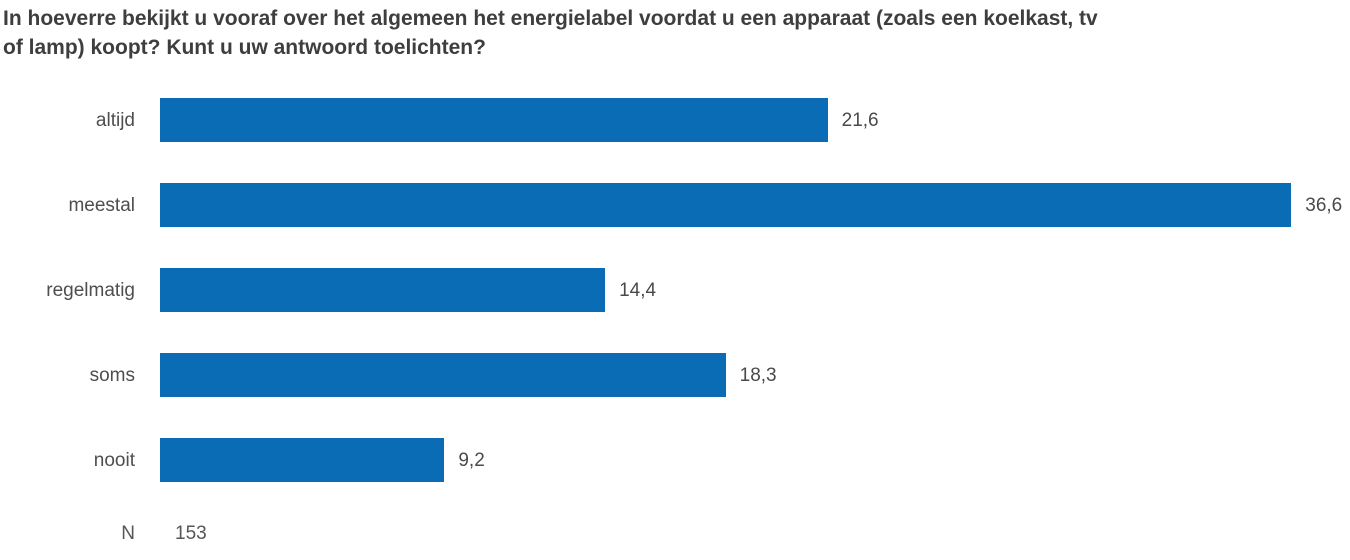  Describe the element at coordinates (755, 290) in the screenshot. I see `bar-track: 14,4` at that location.